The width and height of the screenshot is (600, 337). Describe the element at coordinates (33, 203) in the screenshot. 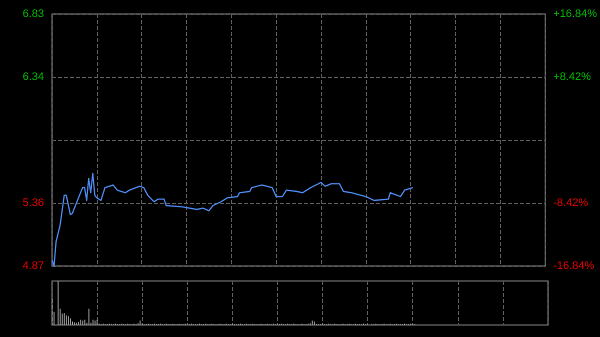

I see `y-tick-label: 5.36` at that location.